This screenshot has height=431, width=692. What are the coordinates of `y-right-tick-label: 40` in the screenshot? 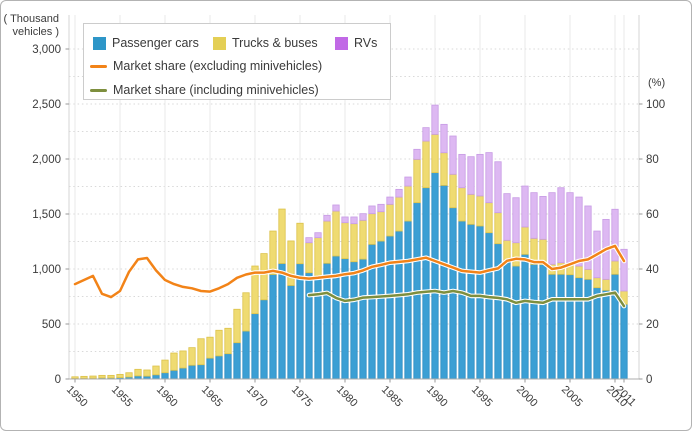 It's located at (652, 270).